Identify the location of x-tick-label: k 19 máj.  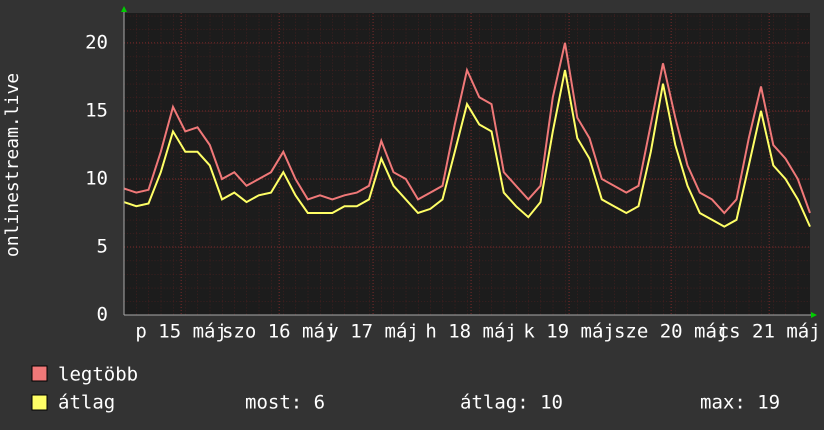
(569, 332).